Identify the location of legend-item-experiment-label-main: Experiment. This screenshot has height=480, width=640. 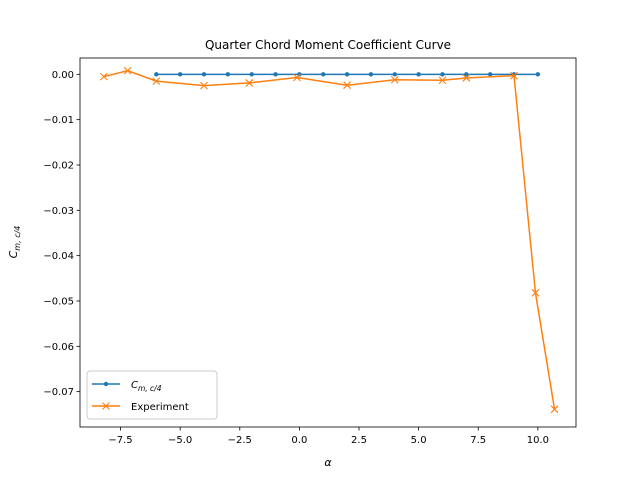
(160, 407).